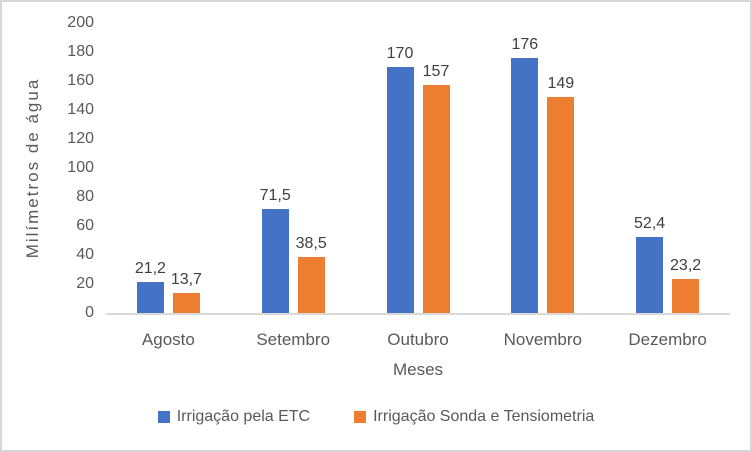  Describe the element at coordinates (525, 44) in the screenshot. I see `bar-value-label: 176` at that location.